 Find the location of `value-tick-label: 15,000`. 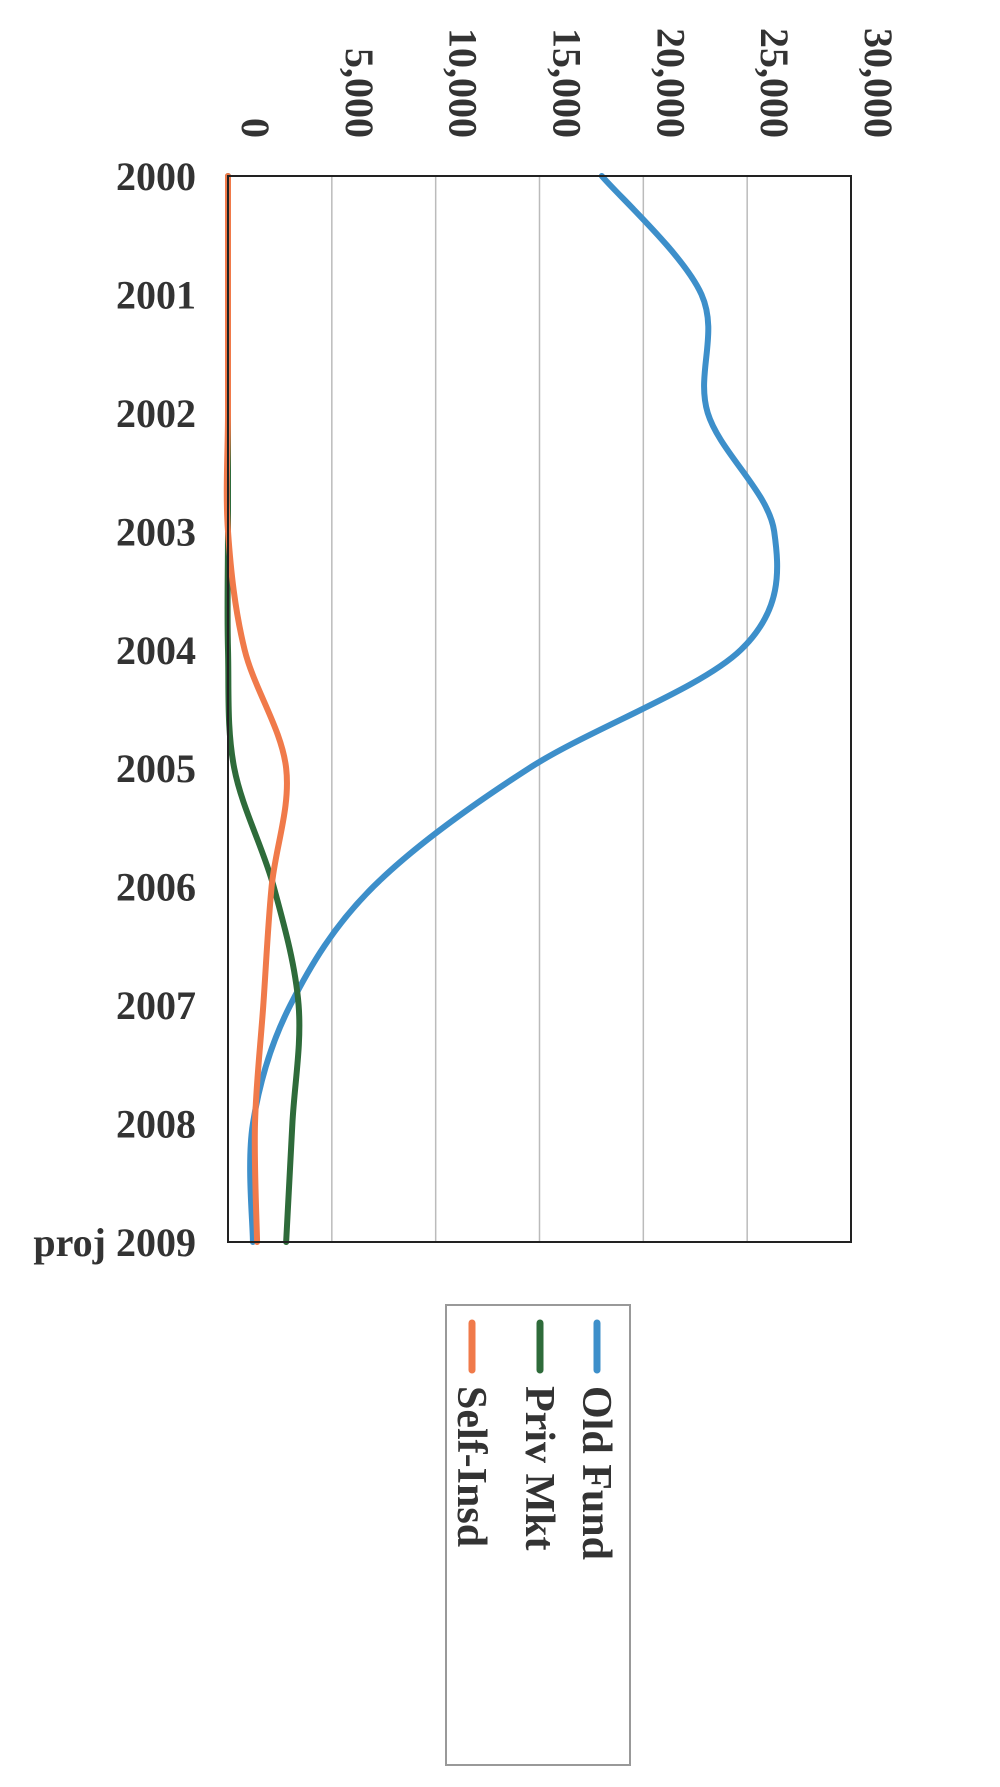

value-tick-label: 15,000 is located at coordinates (567, 83).